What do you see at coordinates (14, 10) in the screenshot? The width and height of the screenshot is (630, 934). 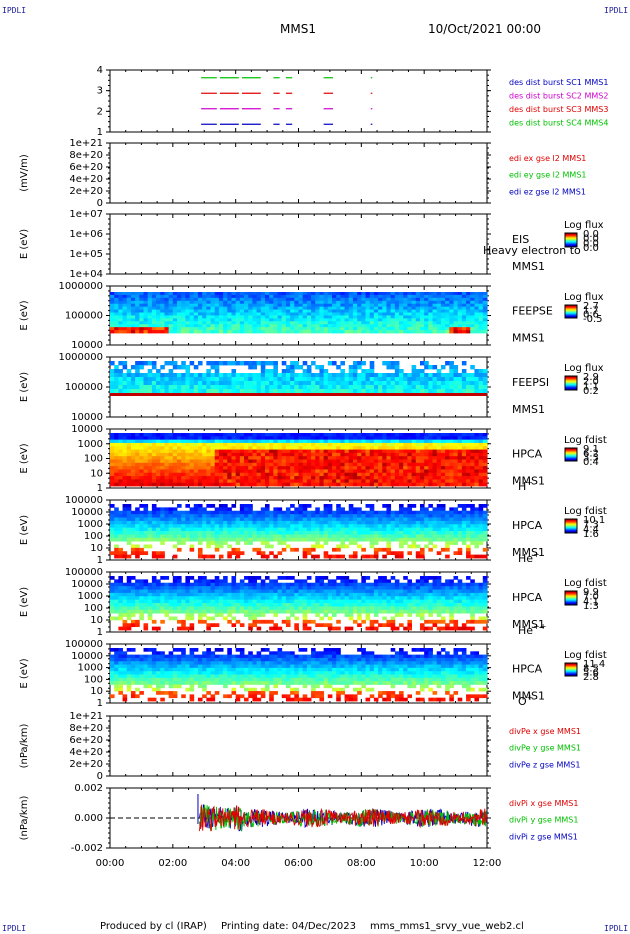 I see `corner-tag-tl: IPDLI` at bounding box center [14, 10].